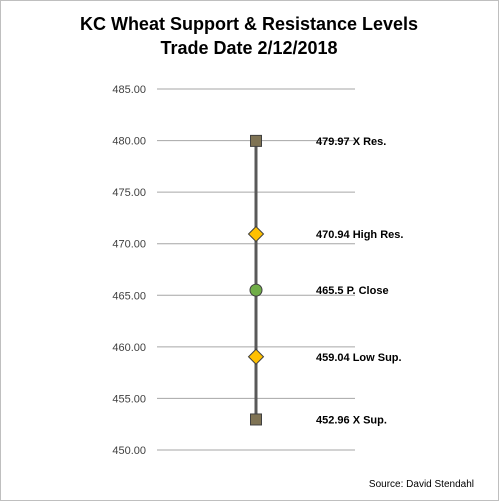 This screenshot has height=501, width=499. I want to click on chart-title-line1: KC Wheat Support & Resistance Levels, so click(249, 24).